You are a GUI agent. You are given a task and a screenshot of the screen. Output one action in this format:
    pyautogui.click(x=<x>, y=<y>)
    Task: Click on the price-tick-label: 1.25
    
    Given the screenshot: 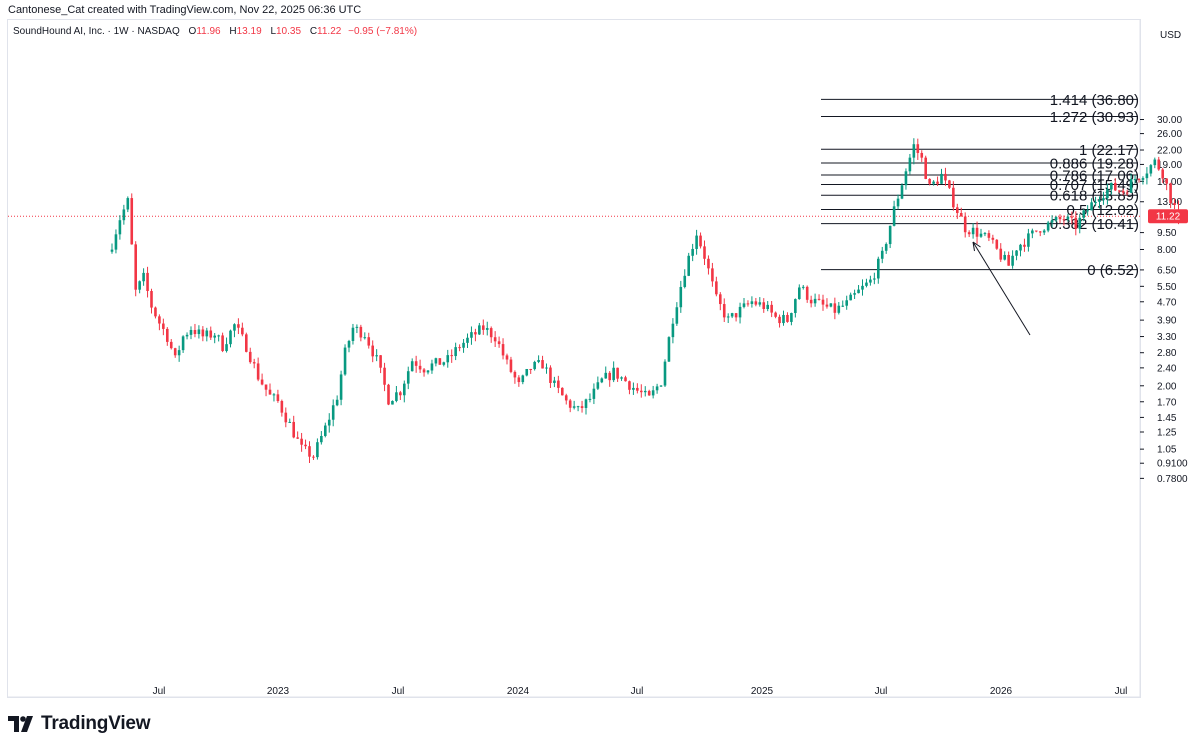 What is the action you would take?
    pyautogui.click(x=1167, y=433)
    